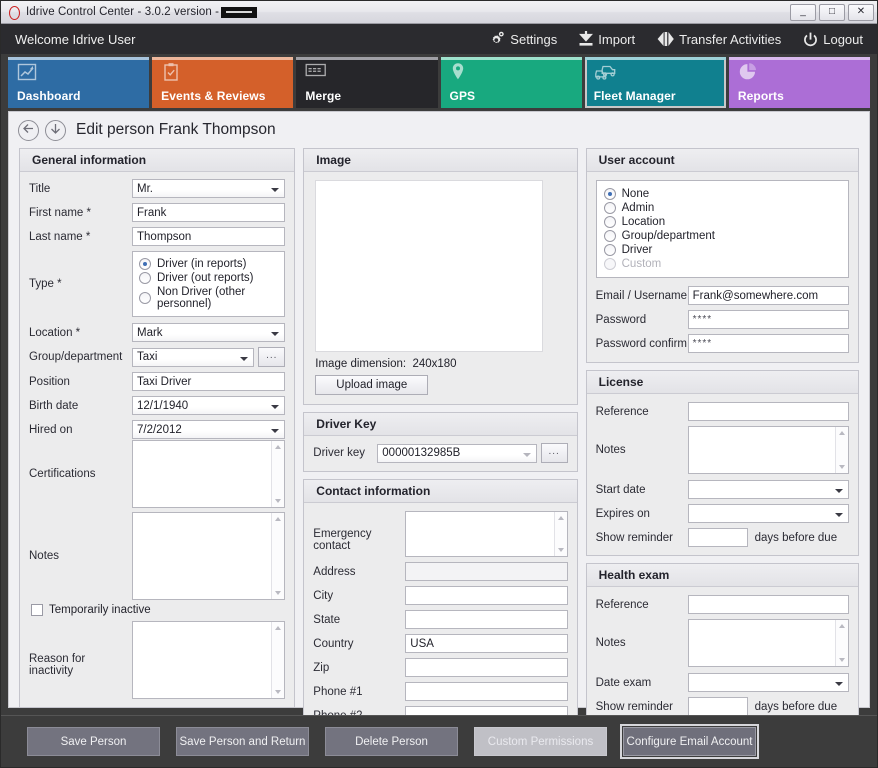 This screenshot has height=768, width=878. What do you see at coordinates (208, 298) in the screenshot?
I see `type-option-non-driver: Non Driver (other personnel)` at bounding box center [208, 298].